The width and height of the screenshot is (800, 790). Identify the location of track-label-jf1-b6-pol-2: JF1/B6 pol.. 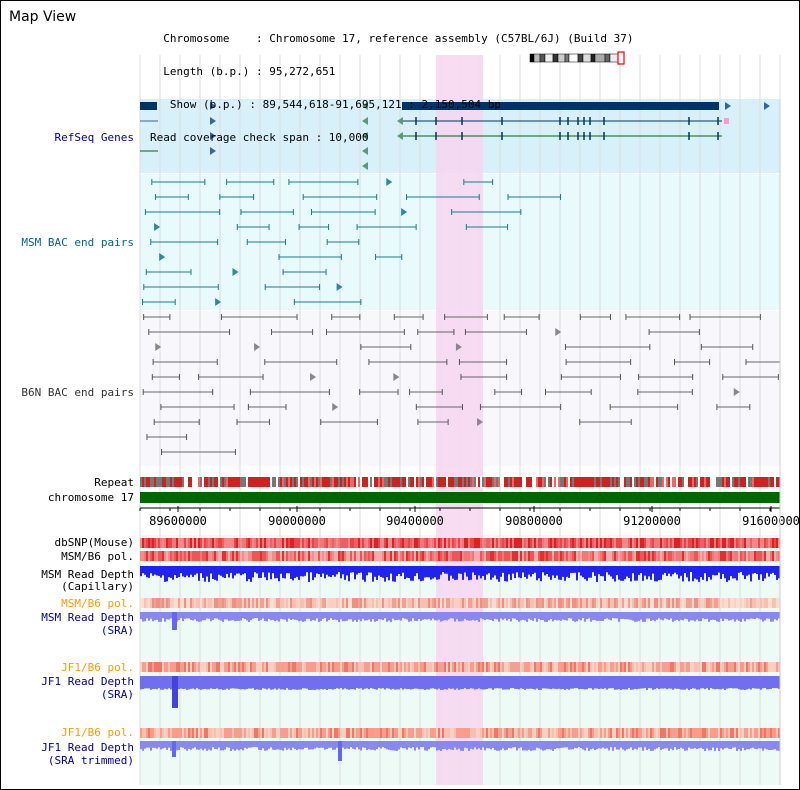
(97, 732).